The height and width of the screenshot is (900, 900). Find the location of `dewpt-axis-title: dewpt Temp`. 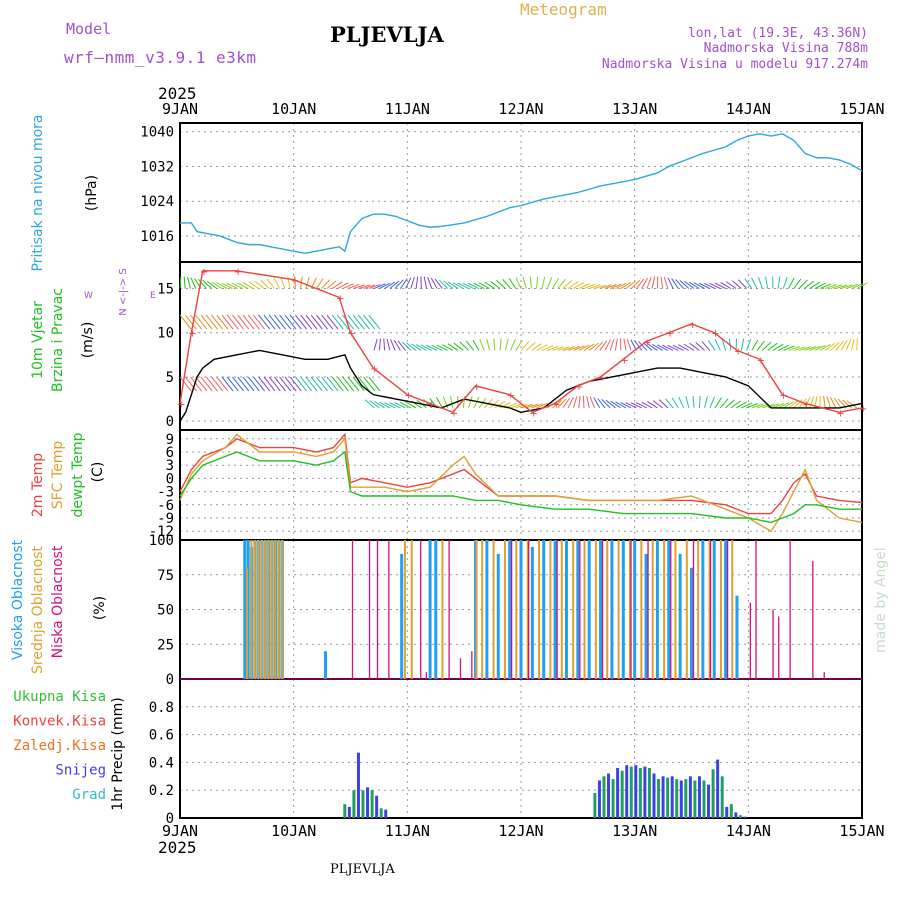

dewpt-axis-title: dewpt Temp is located at coordinates (78, 474).